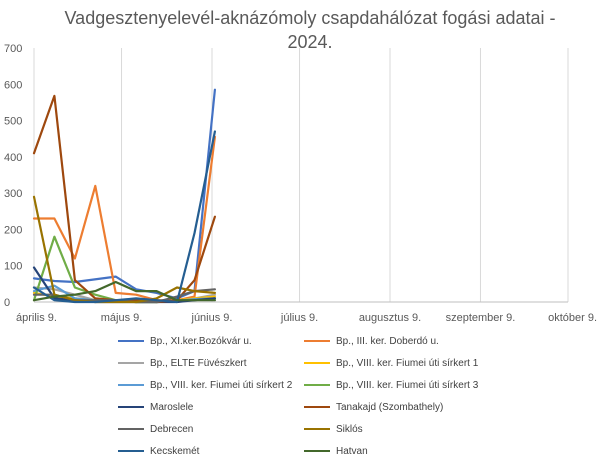  Describe the element at coordinates (201, 341) in the screenshot. I see `legend-label: Bp., XI.ker.Bozókvár u.` at that location.